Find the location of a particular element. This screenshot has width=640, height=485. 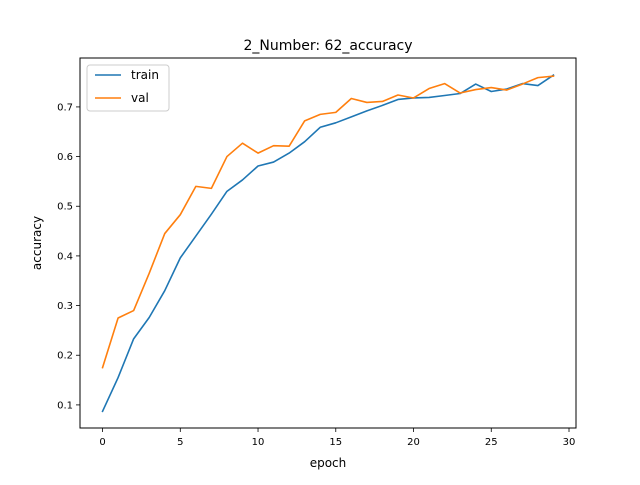

x-tick-label: 0 is located at coordinates (102, 442).